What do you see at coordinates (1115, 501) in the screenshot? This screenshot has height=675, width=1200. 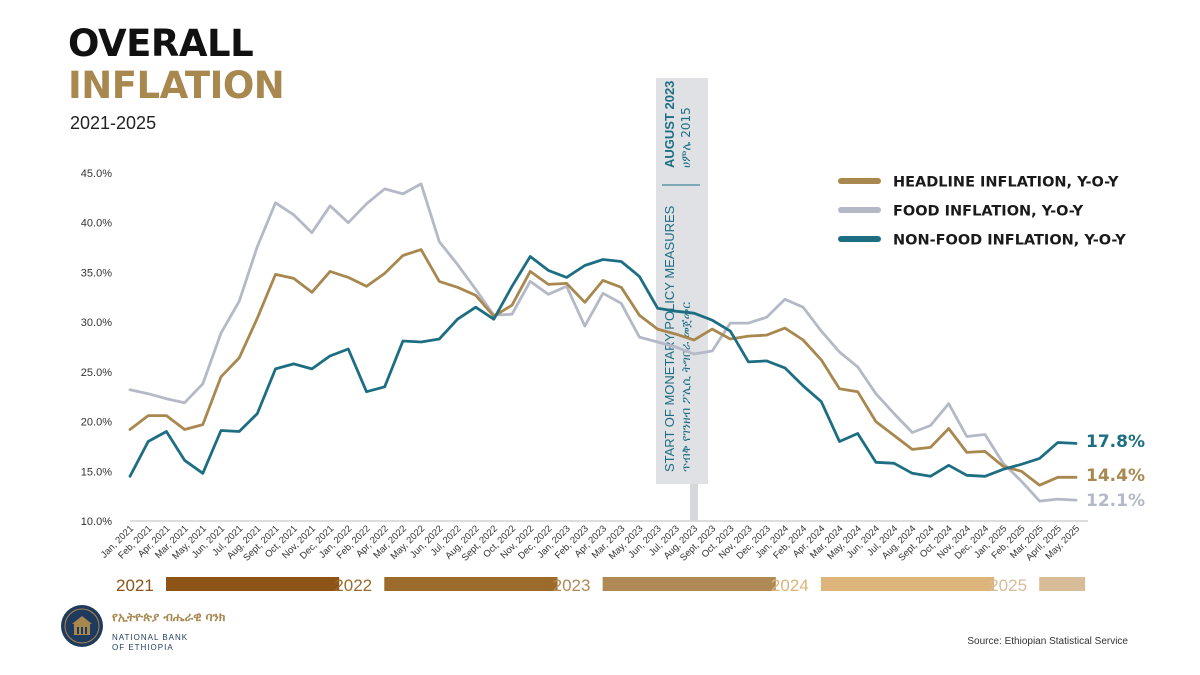 I see `end-label-food: 12.1%` at bounding box center [1115, 501].